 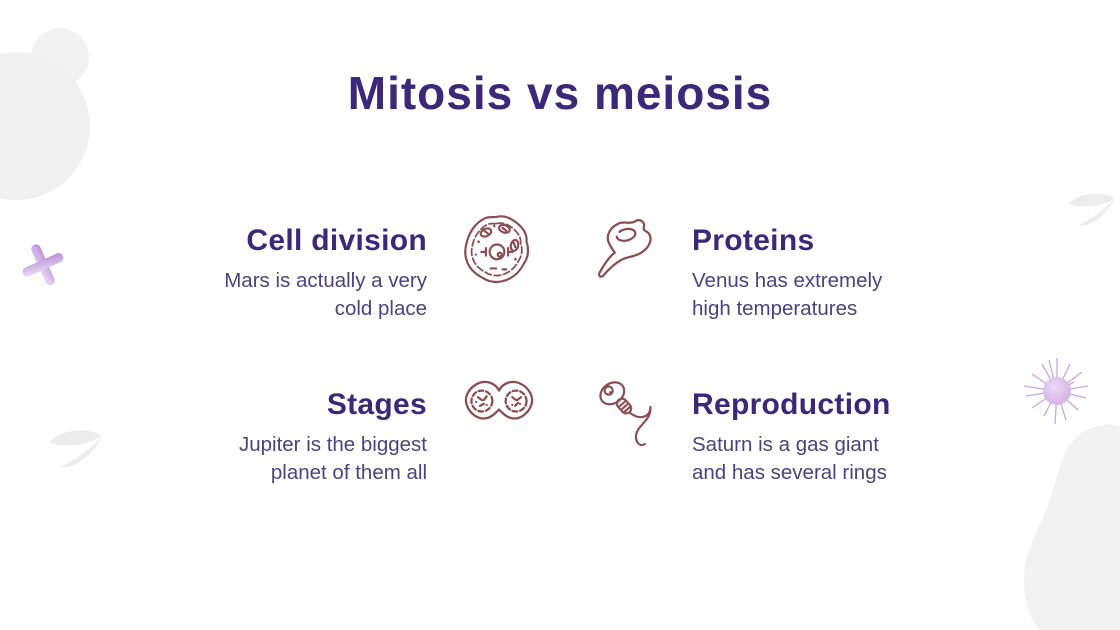 What do you see at coordinates (789, 472) in the screenshot?
I see `feature-text-line: and has several rings` at bounding box center [789, 472].